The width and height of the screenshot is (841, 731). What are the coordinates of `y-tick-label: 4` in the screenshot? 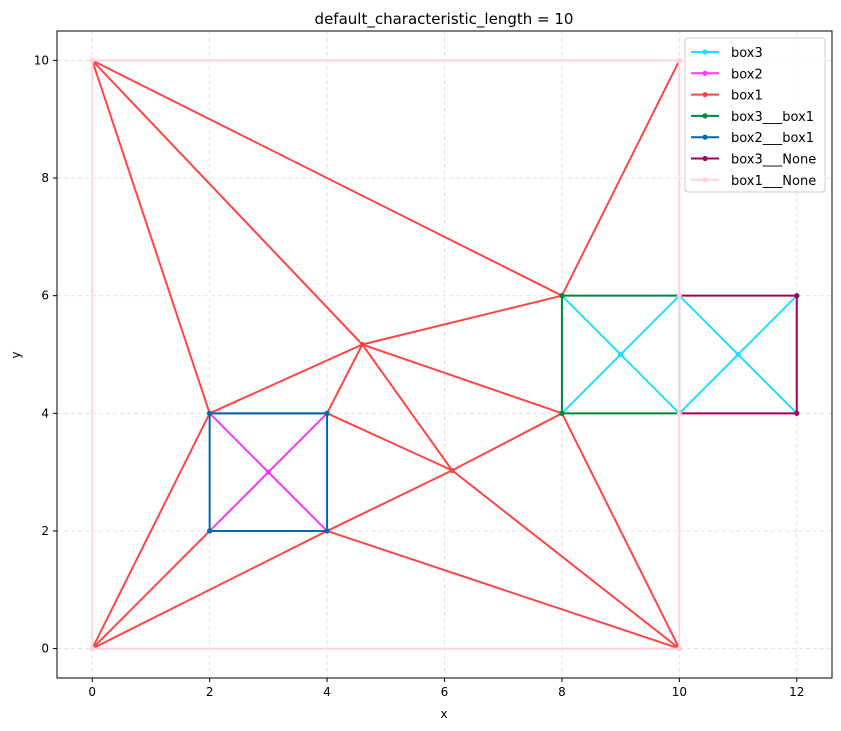 It's located at (45, 413).